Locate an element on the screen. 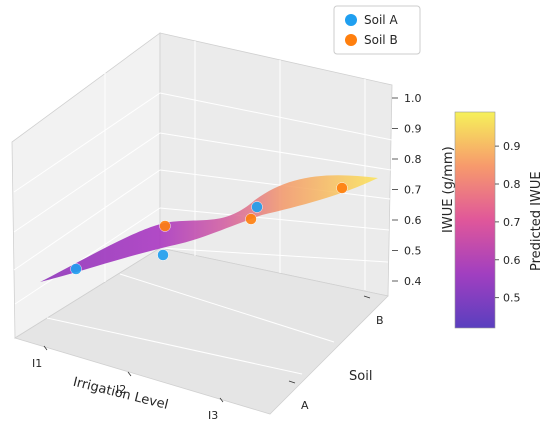 The image size is (550, 437). x-axis-ticks: I1 I2 I3 is located at coordinates (128, 383).